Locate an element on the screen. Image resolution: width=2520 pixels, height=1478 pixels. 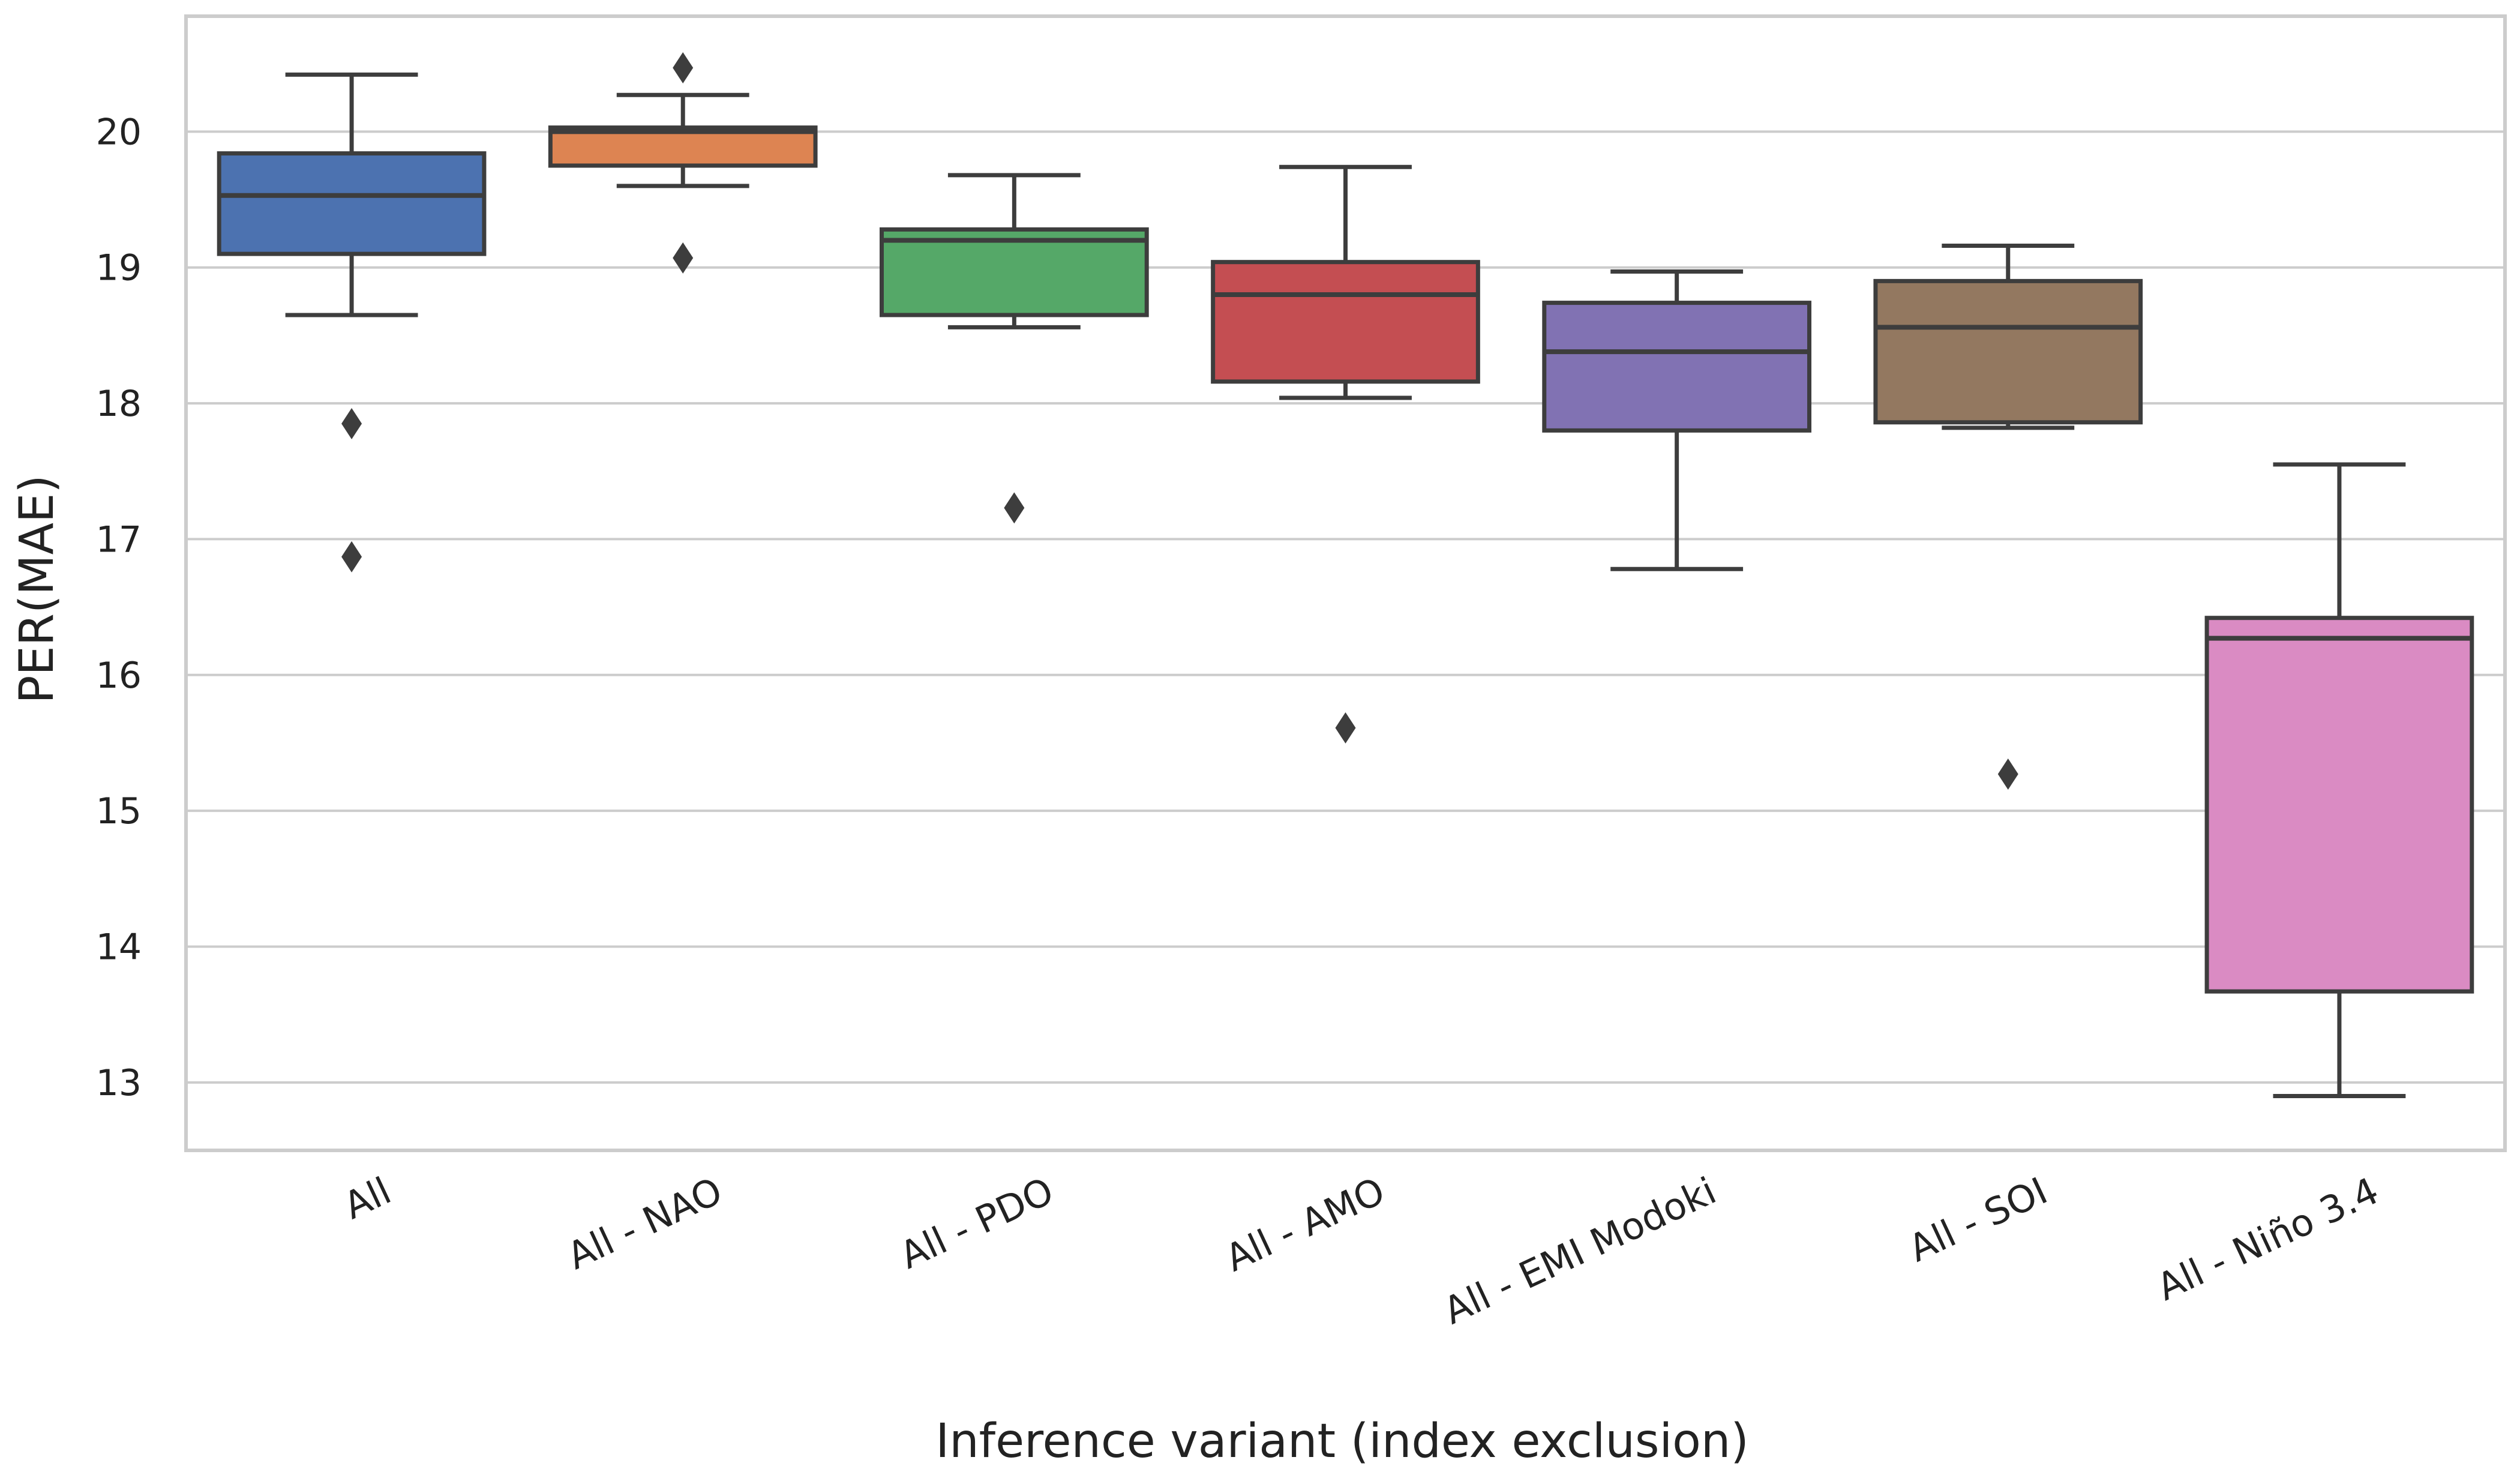
y-tick-label: 19 is located at coordinates (119, 268).